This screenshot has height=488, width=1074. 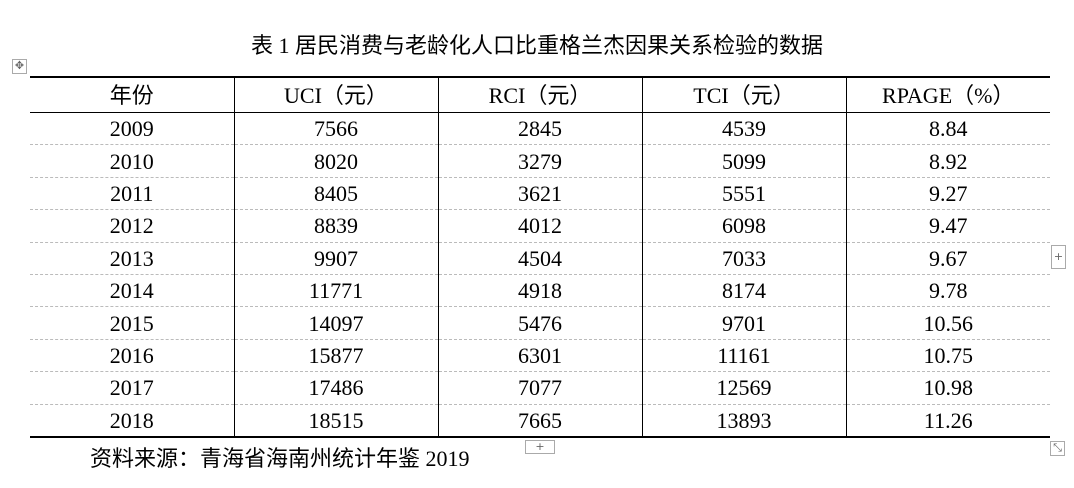 I want to click on table-cell: 11771, so click(x=336, y=291).